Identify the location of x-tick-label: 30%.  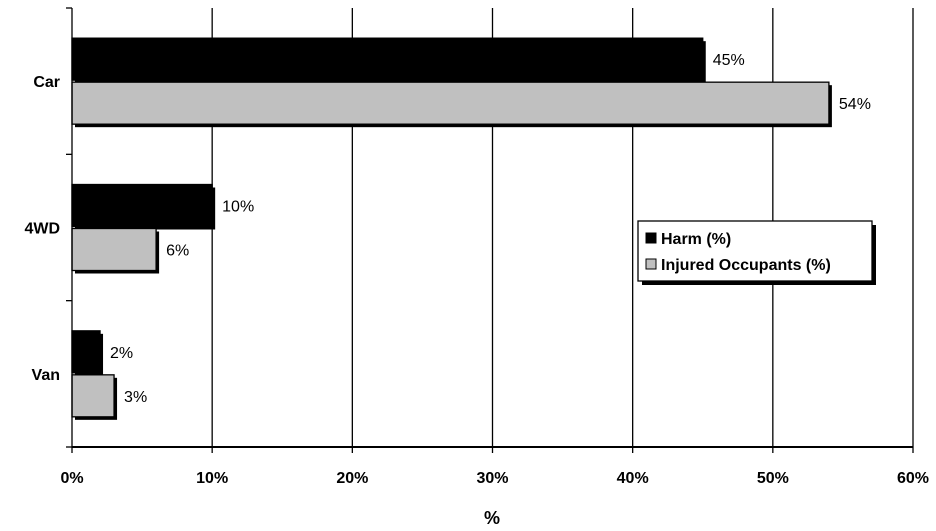
(492, 478).